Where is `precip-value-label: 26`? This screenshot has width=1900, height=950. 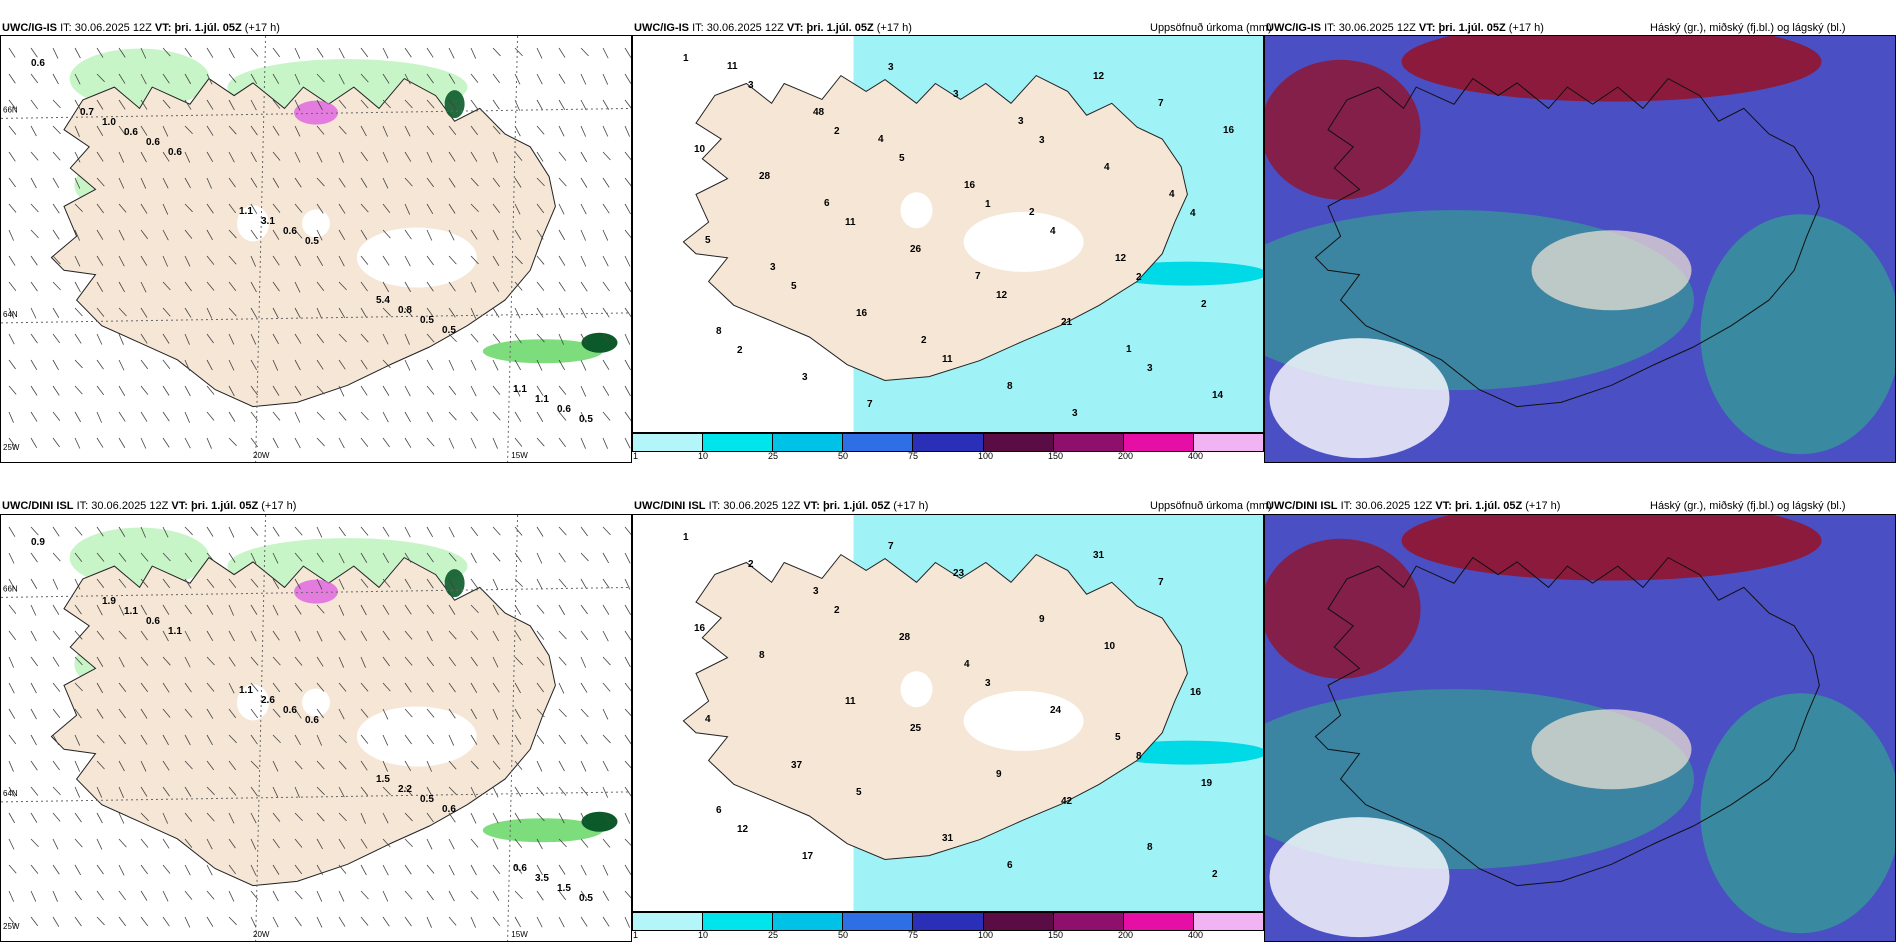 precip-value-label: 26 is located at coordinates (916, 249).